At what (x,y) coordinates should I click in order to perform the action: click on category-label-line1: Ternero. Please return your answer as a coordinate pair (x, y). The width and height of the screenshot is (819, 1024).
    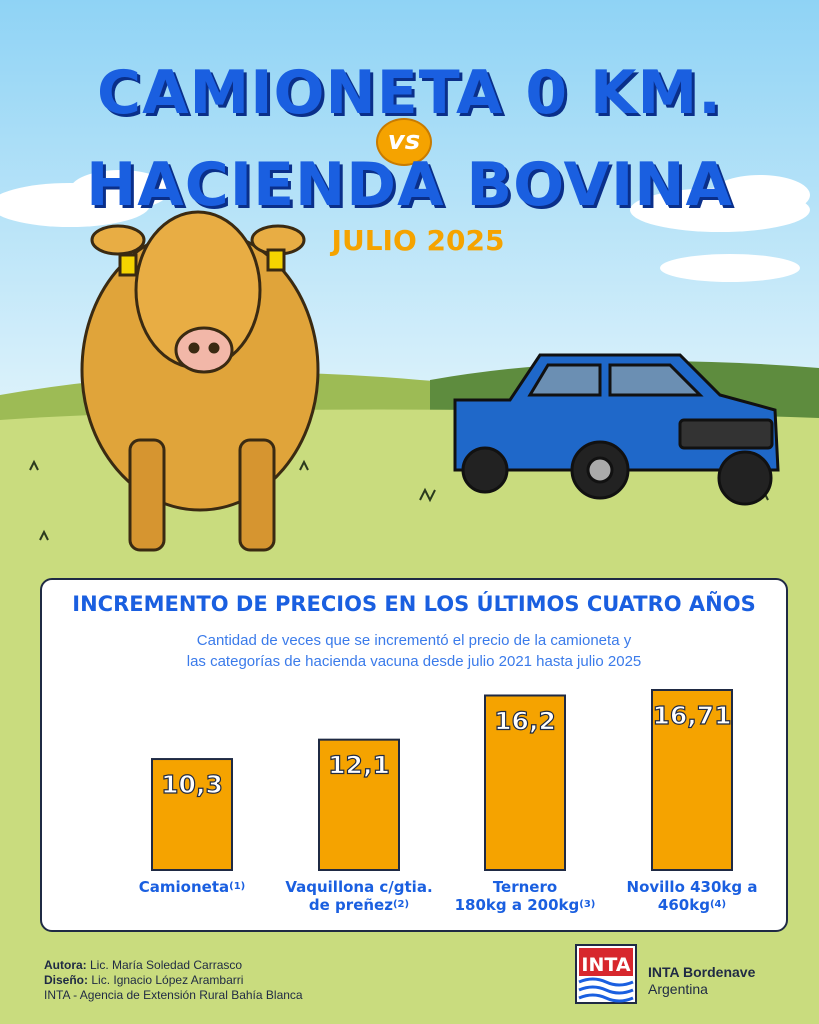
    Looking at the image, I should click on (525, 887).